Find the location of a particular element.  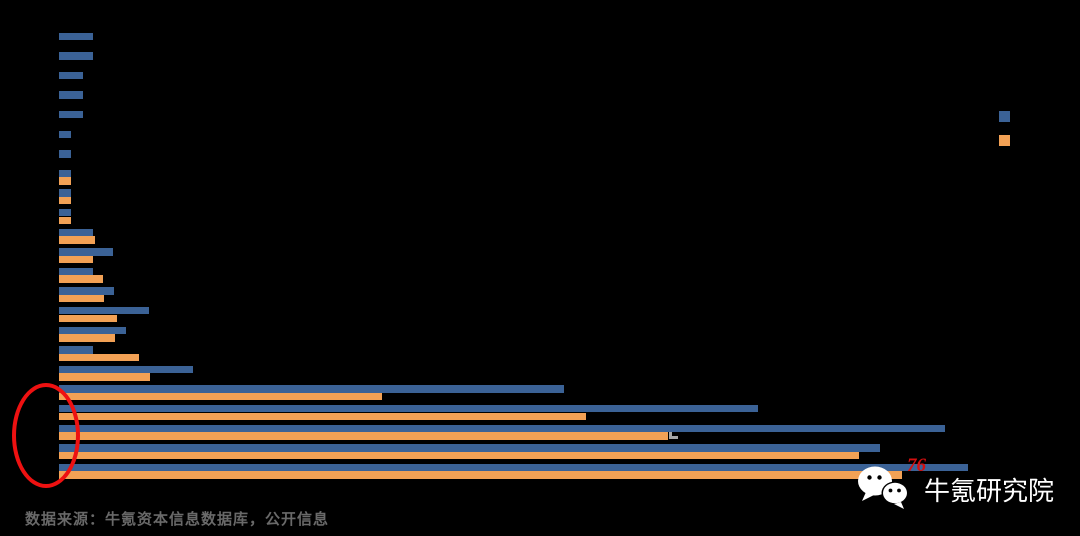

data-source-note: 数据来源：牛氪资本信息数据库，公开信息 is located at coordinates (177, 519).